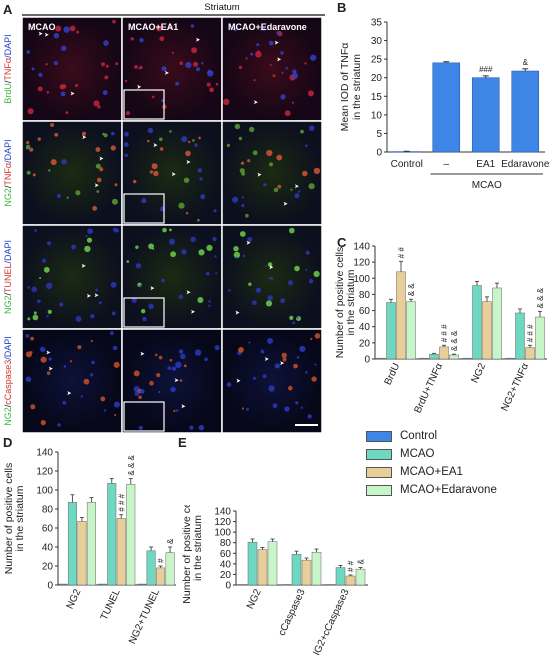  Describe the element at coordinates (515, 387) in the screenshot. I see `x-tick-label: NG2+TNFα` at that location.